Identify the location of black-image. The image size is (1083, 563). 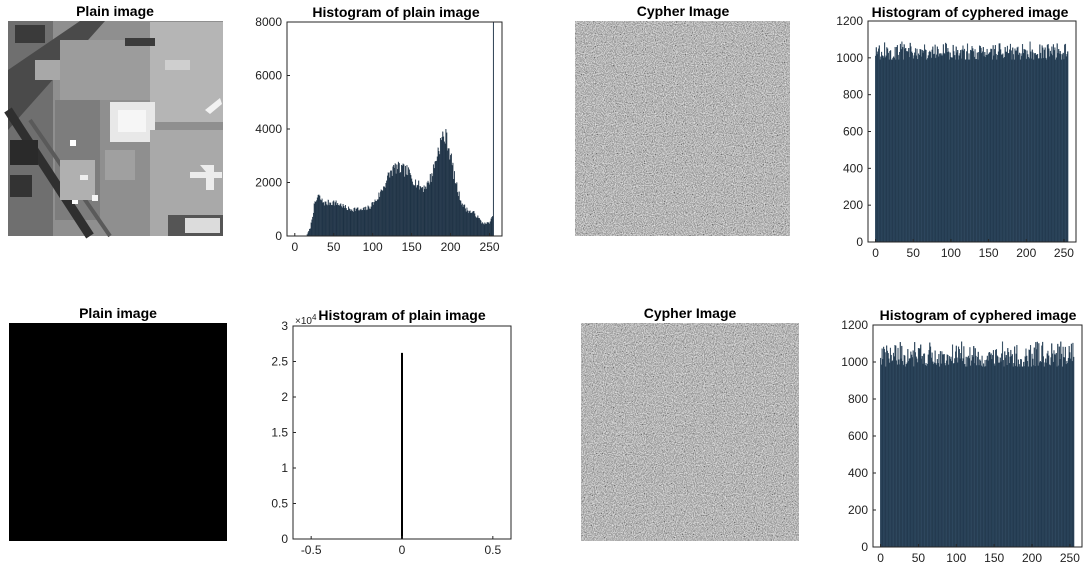
(118, 432).